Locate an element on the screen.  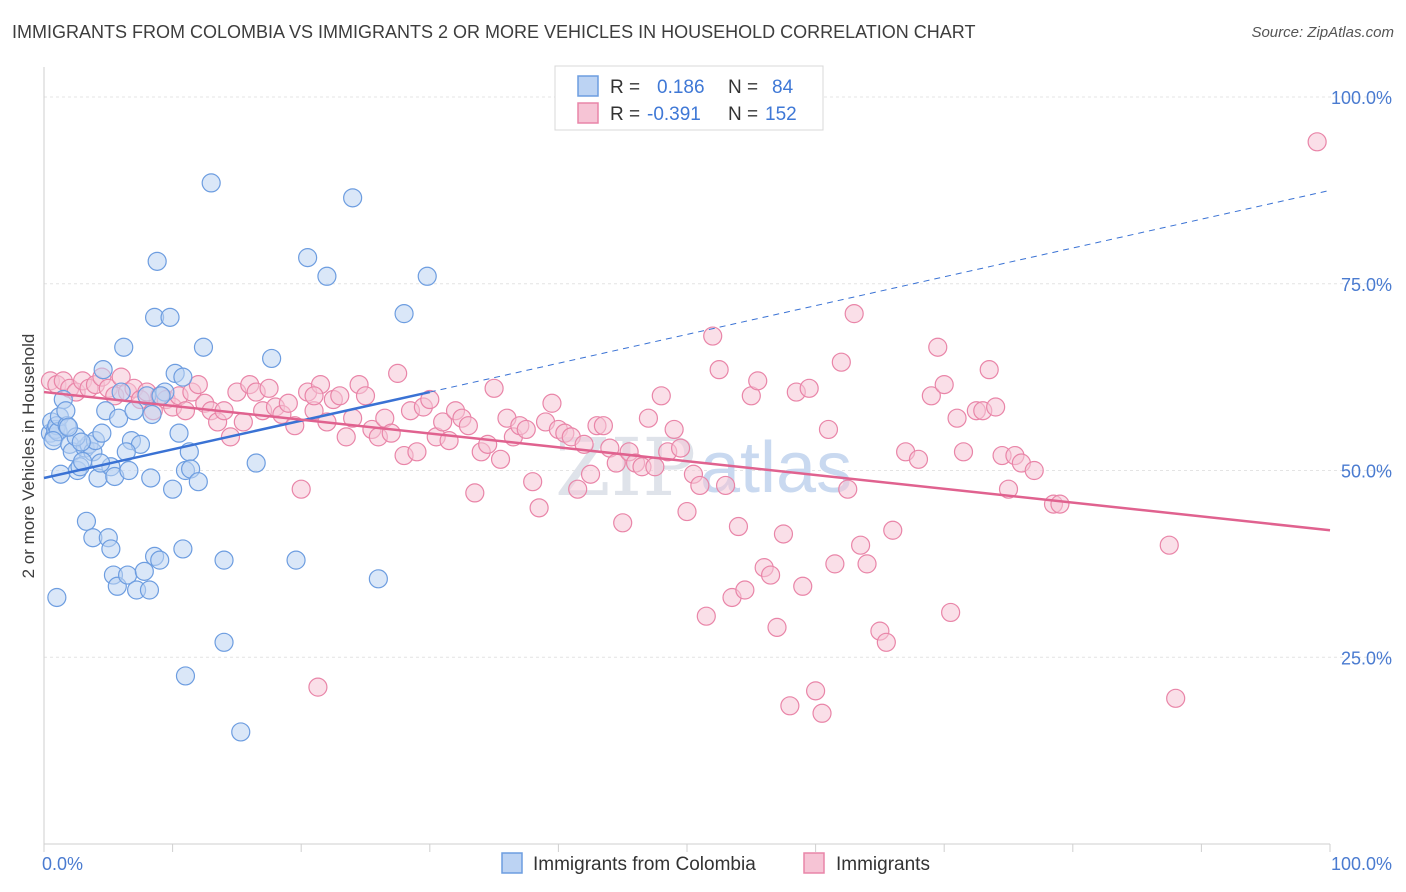
y-tick-label: 75.0% is located at coordinates (1366, 285).